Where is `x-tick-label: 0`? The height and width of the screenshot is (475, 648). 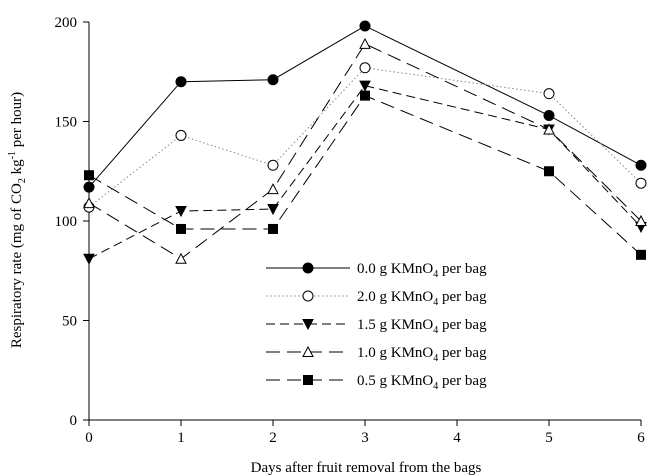 x-tick-label: 0 is located at coordinates (89, 438).